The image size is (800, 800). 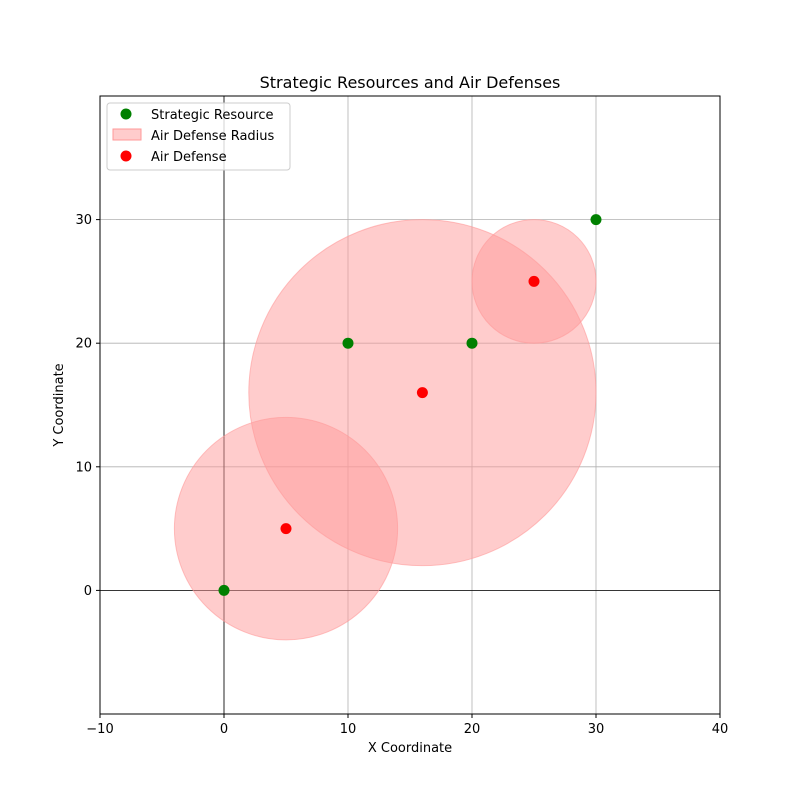 I want to click on legend-resource-marker, so click(x=126, y=114).